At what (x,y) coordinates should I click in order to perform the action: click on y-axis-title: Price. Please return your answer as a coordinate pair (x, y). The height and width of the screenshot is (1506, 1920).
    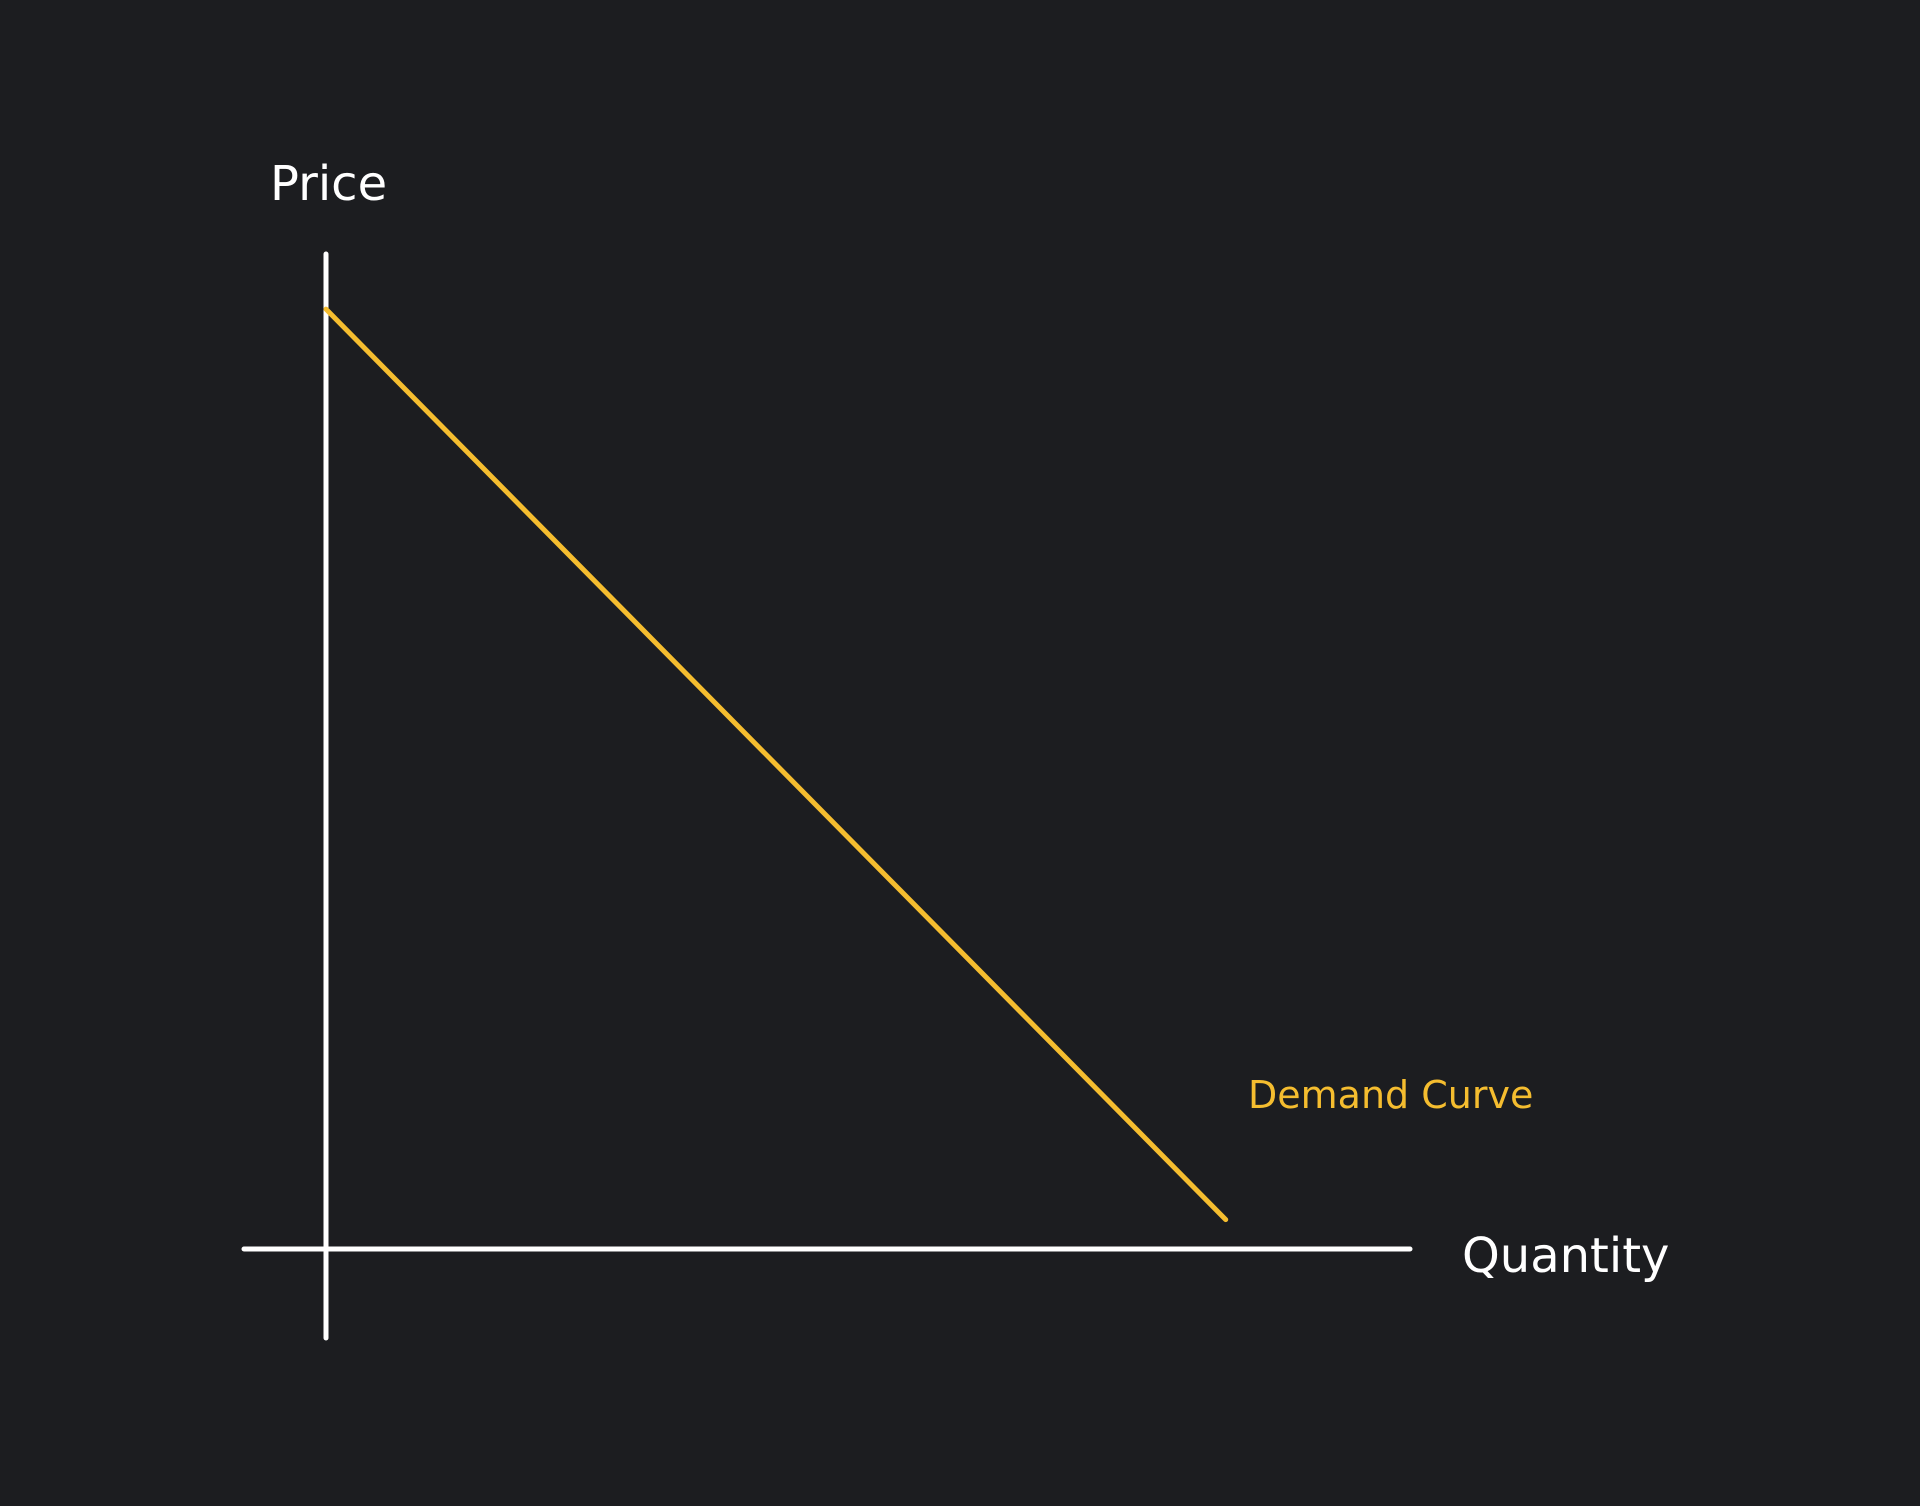
    Looking at the image, I should click on (328, 184).